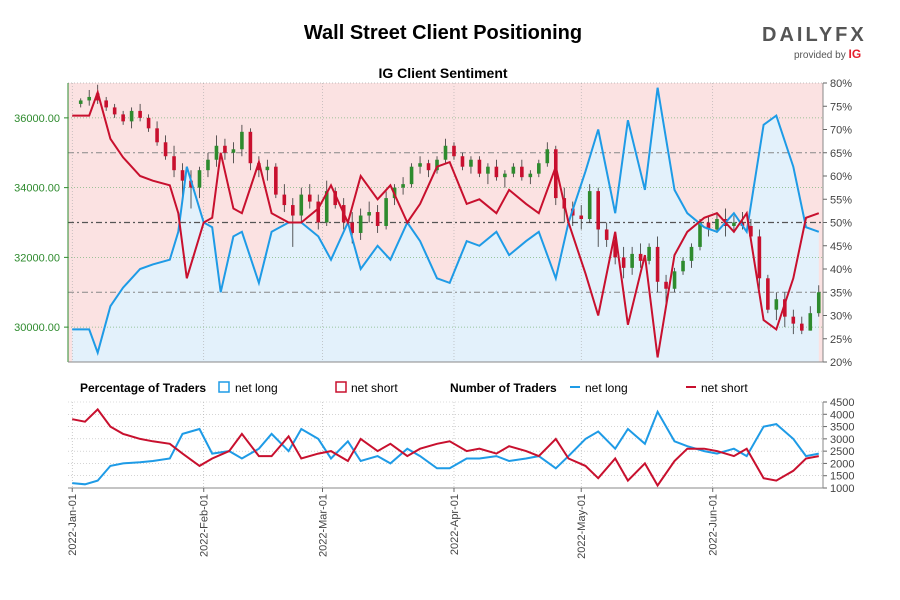  Describe the element at coordinates (256, 388) in the screenshot. I see `legend-net-long: net long` at that location.